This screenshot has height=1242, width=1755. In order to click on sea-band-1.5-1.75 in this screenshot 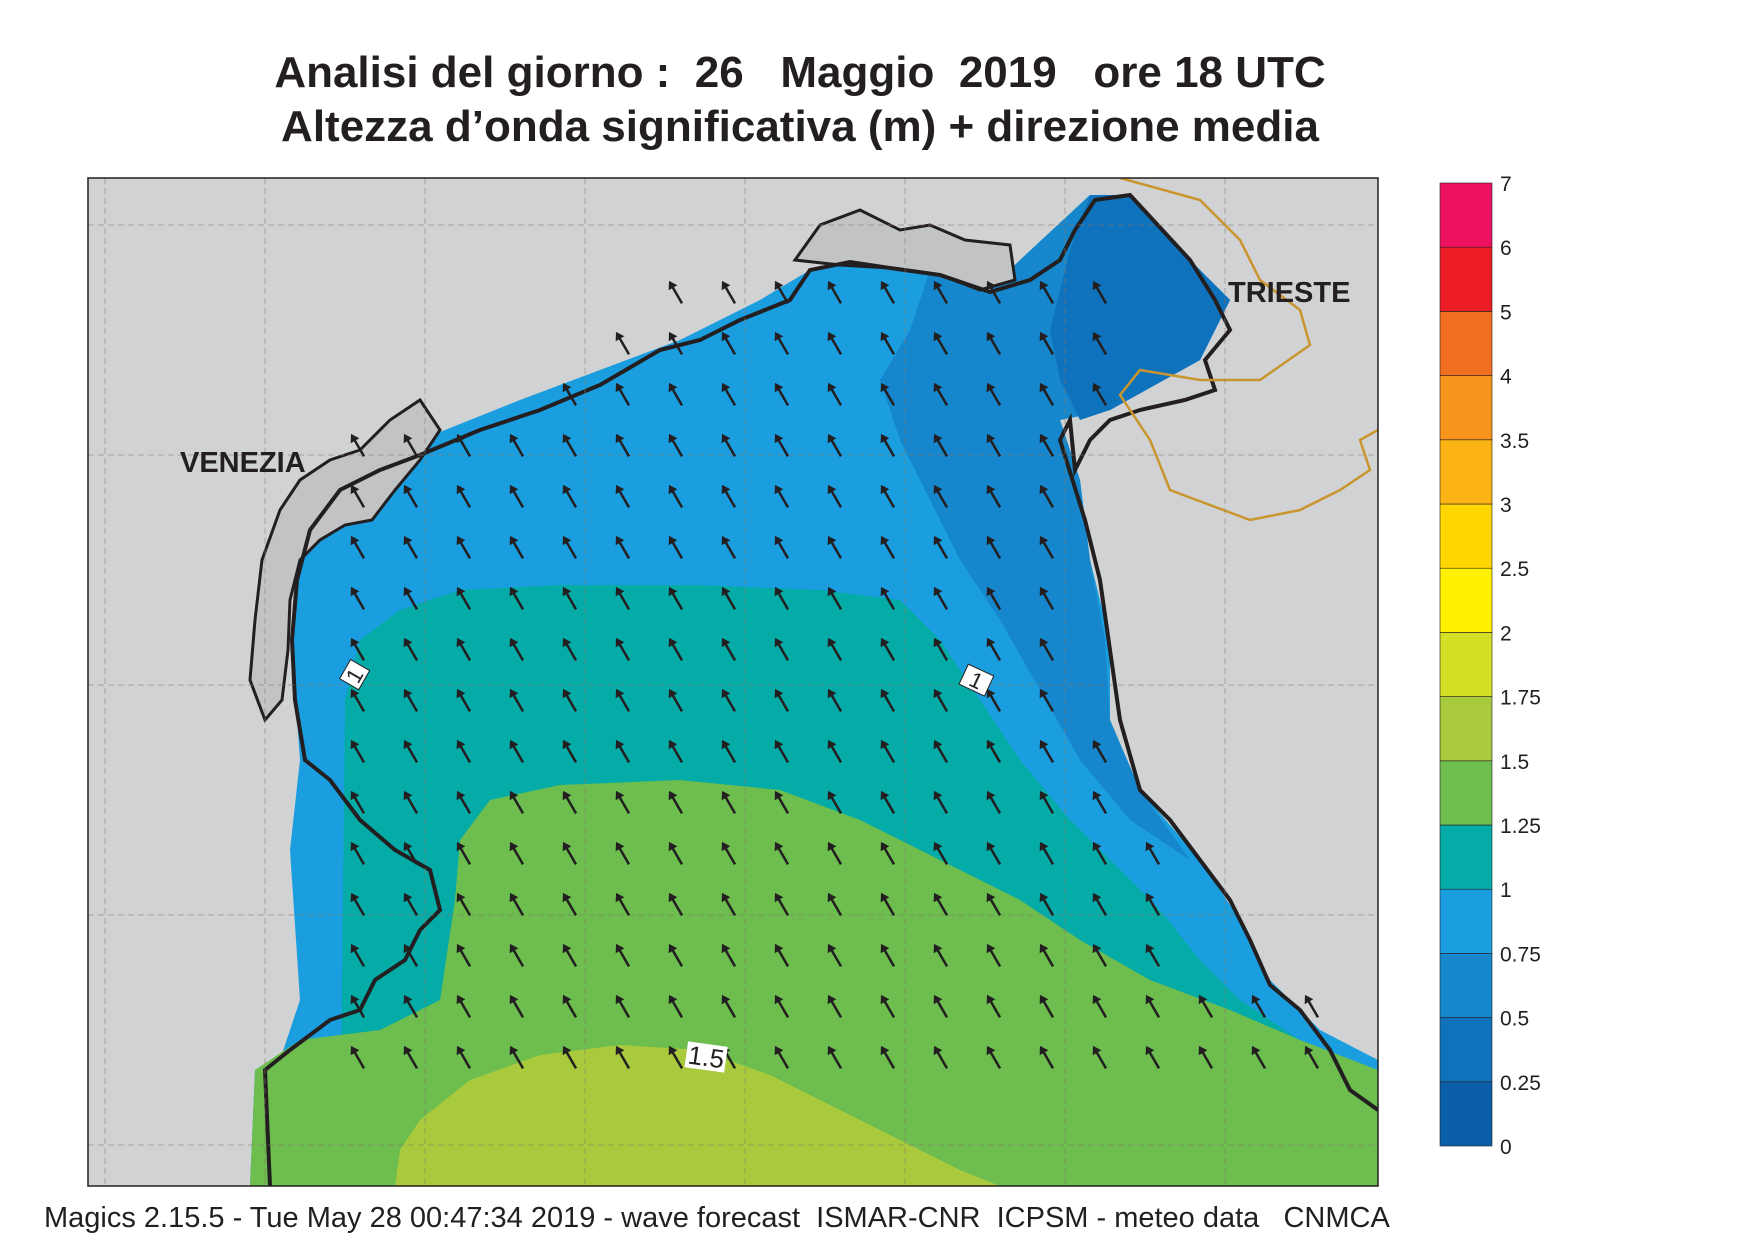, I will do `click(697, 1115)`.